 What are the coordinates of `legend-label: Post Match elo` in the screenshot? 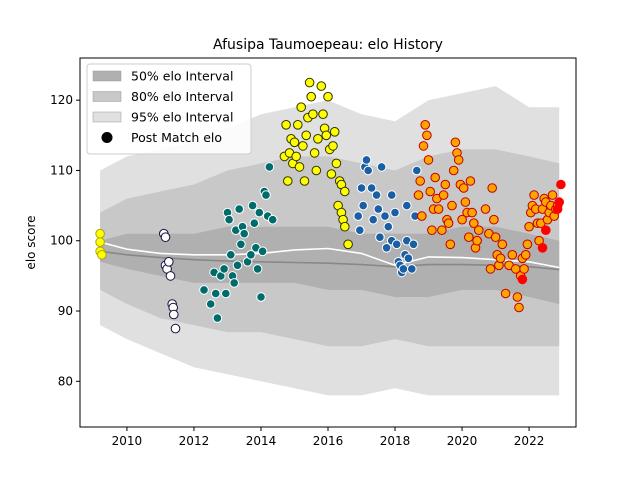 It's located at (176, 137).